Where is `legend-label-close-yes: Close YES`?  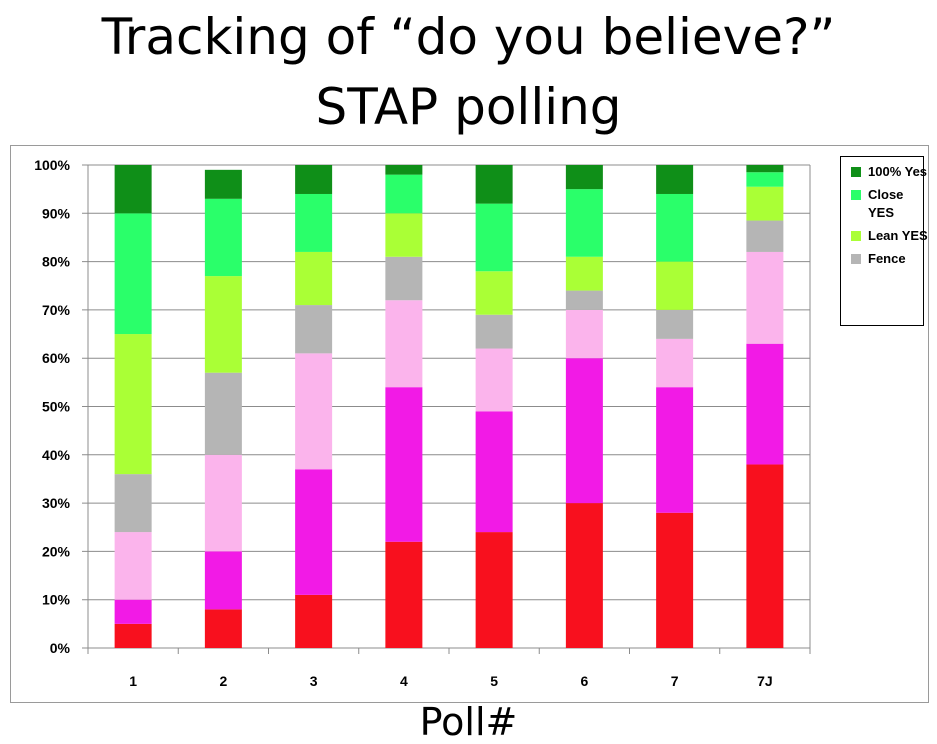 legend-label-close-yes: Close YES is located at coordinates (886, 203).